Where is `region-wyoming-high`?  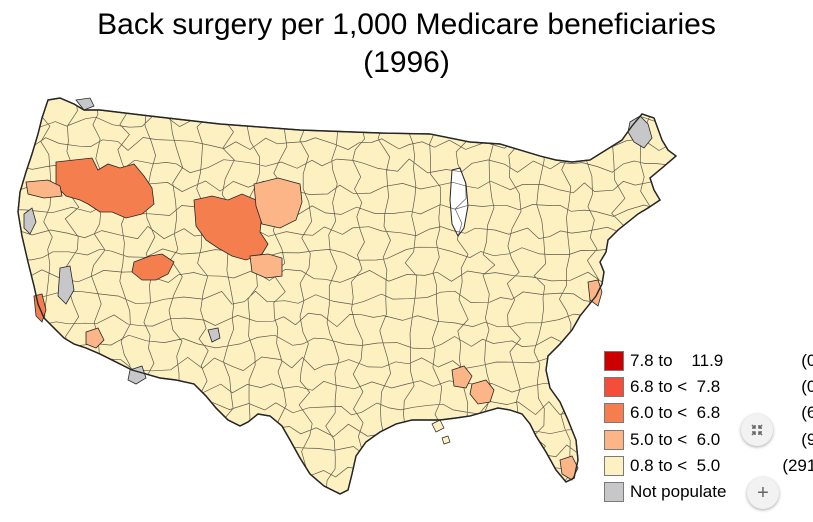 region-wyoming-high is located at coordinates (231, 227).